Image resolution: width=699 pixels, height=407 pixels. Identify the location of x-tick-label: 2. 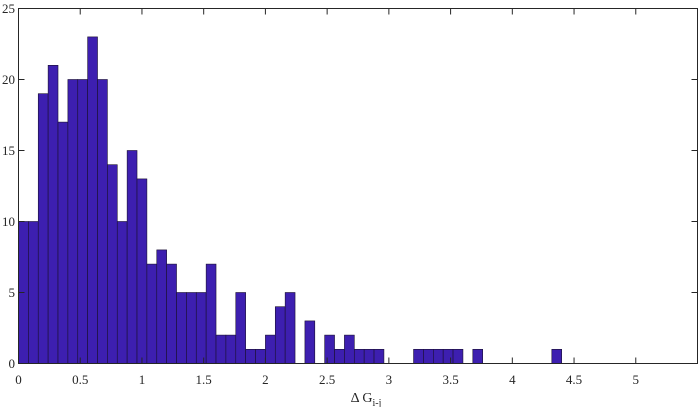
(265, 379).